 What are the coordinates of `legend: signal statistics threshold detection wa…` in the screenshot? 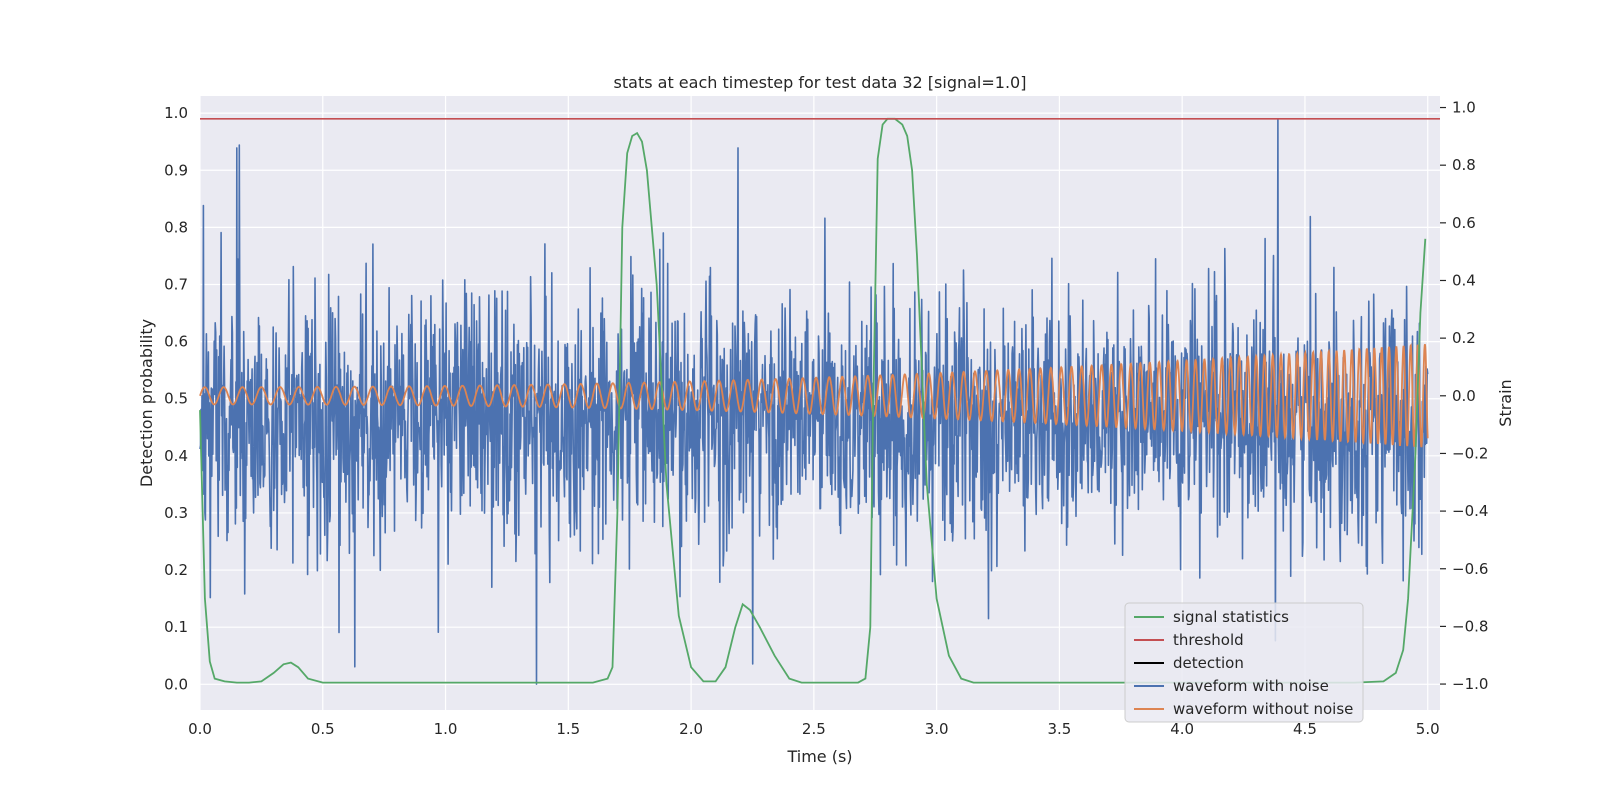 It's located at (1244, 662).